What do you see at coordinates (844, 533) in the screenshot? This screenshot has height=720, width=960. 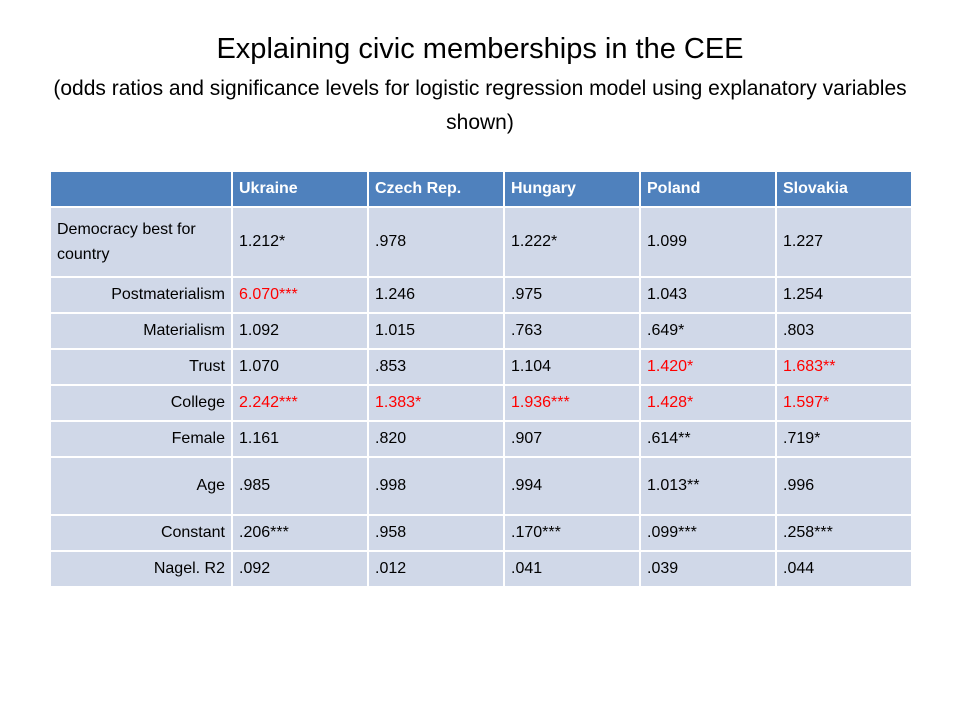 I see `table-cell: .258***` at bounding box center [844, 533].